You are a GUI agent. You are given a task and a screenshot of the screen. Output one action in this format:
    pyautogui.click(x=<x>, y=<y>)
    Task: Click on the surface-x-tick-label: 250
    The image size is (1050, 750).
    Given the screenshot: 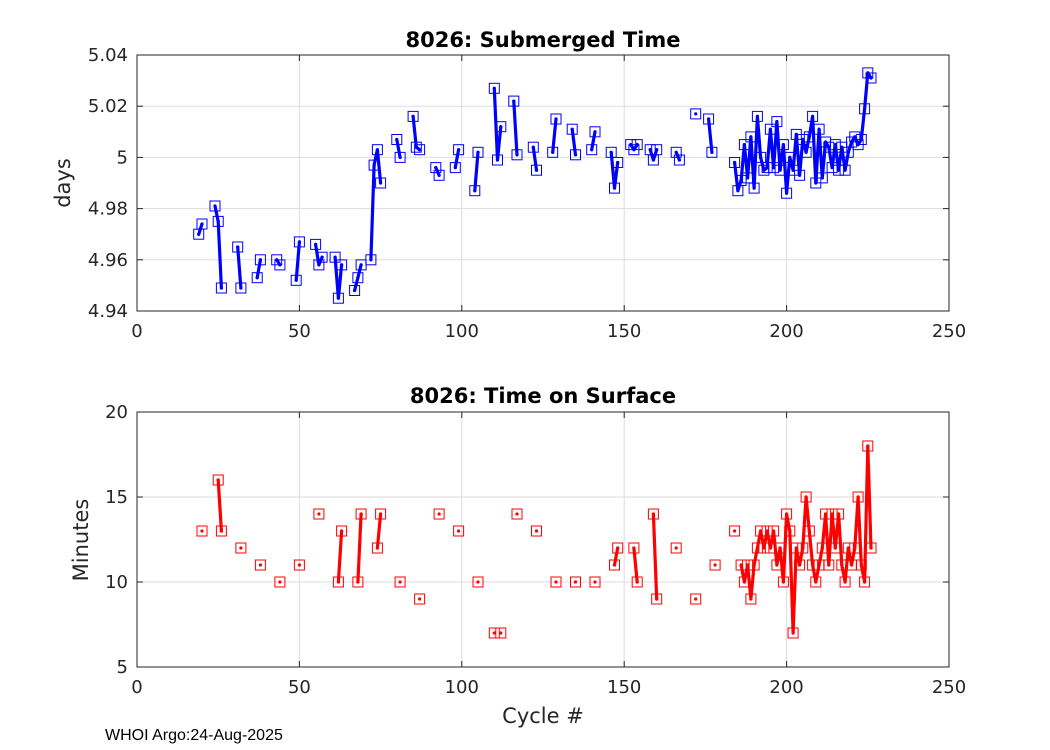 What is the action you would take?
    pyautogui.click(x=949, y=687)
    